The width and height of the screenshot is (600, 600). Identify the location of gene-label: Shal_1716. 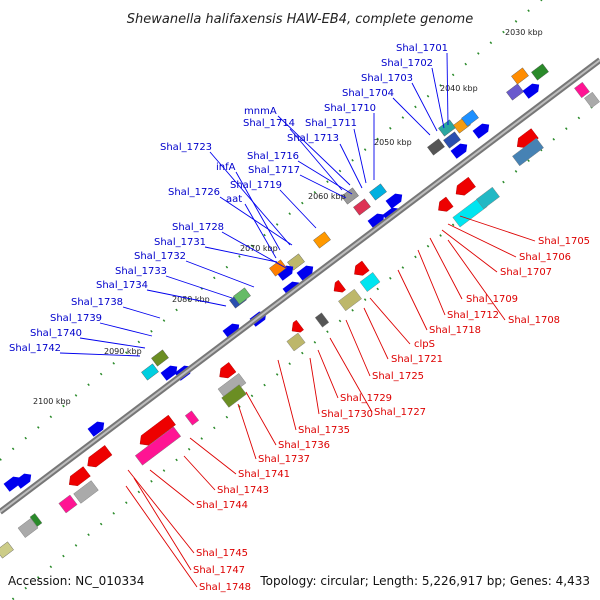
(273, 156).